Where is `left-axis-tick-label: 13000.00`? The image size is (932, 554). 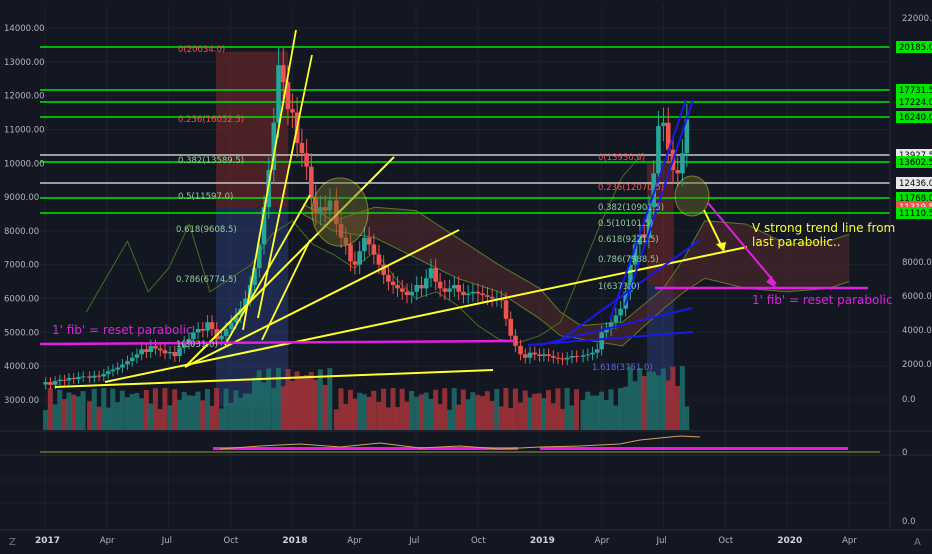 left-axis-tick-label: 13000.00 is located at coordinates (24, 63).